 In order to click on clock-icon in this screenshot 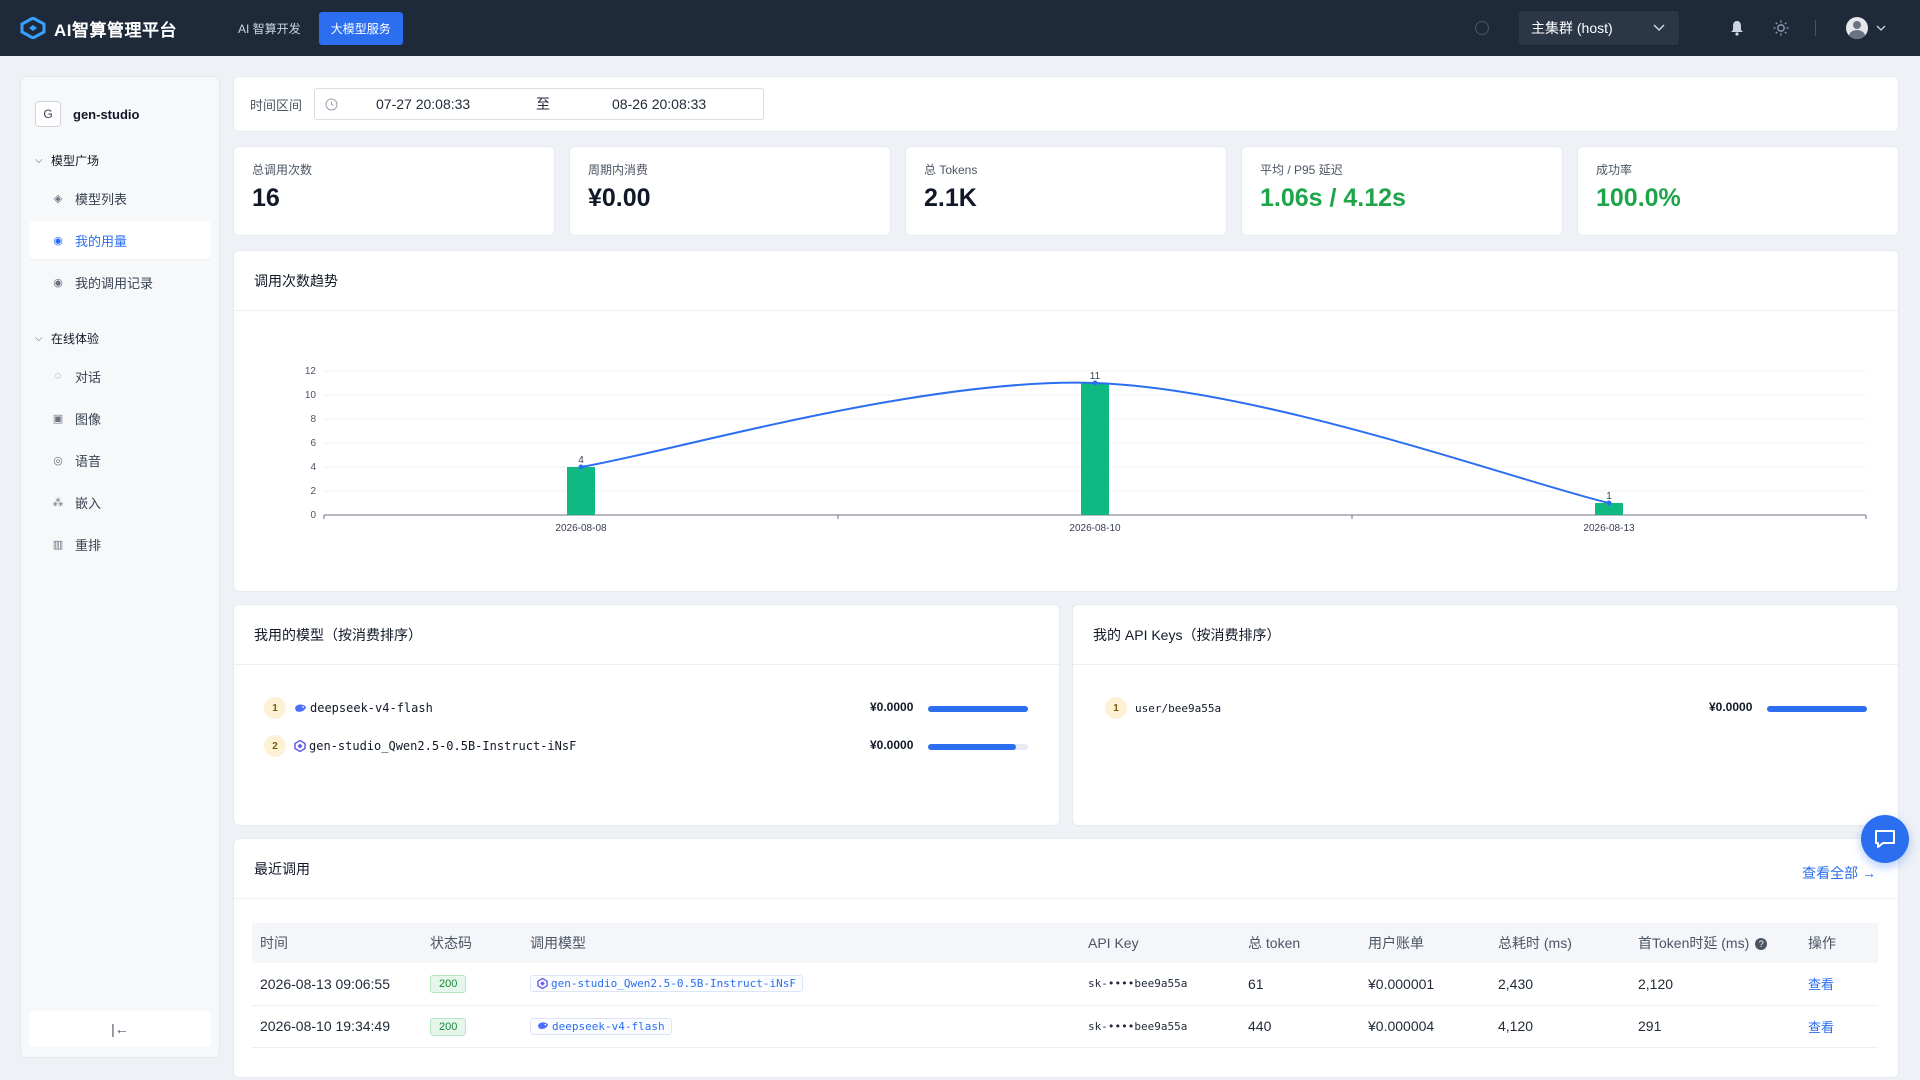, I will do `click(331, 104)`.